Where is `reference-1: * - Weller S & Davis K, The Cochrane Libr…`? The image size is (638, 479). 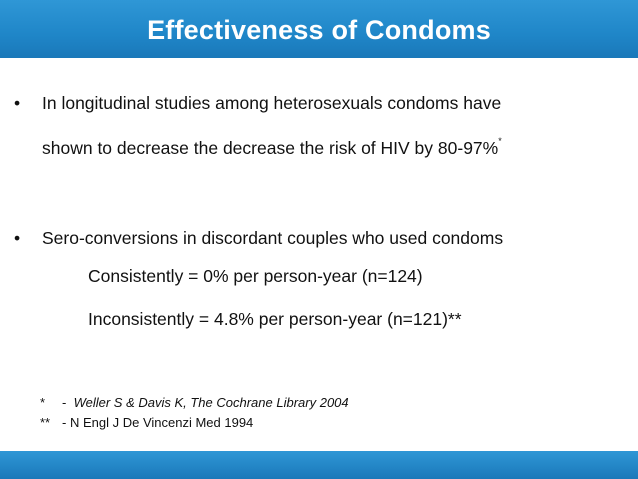 reference-1: * - Weller S & Davis K, The Cochrane Libr… is located at coordinates (194, 403).